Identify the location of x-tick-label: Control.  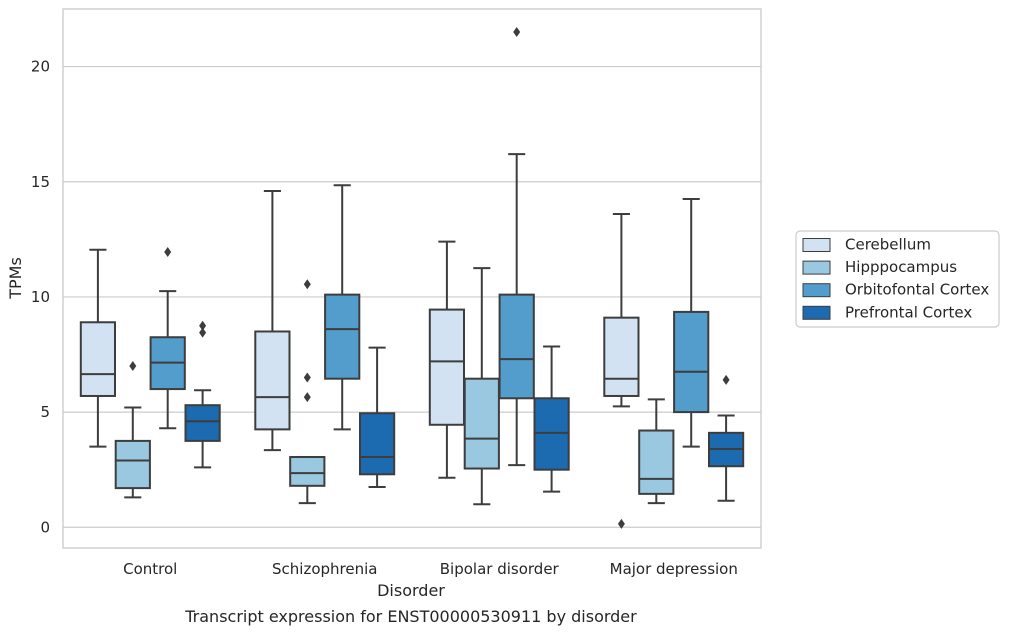
(150, 569).